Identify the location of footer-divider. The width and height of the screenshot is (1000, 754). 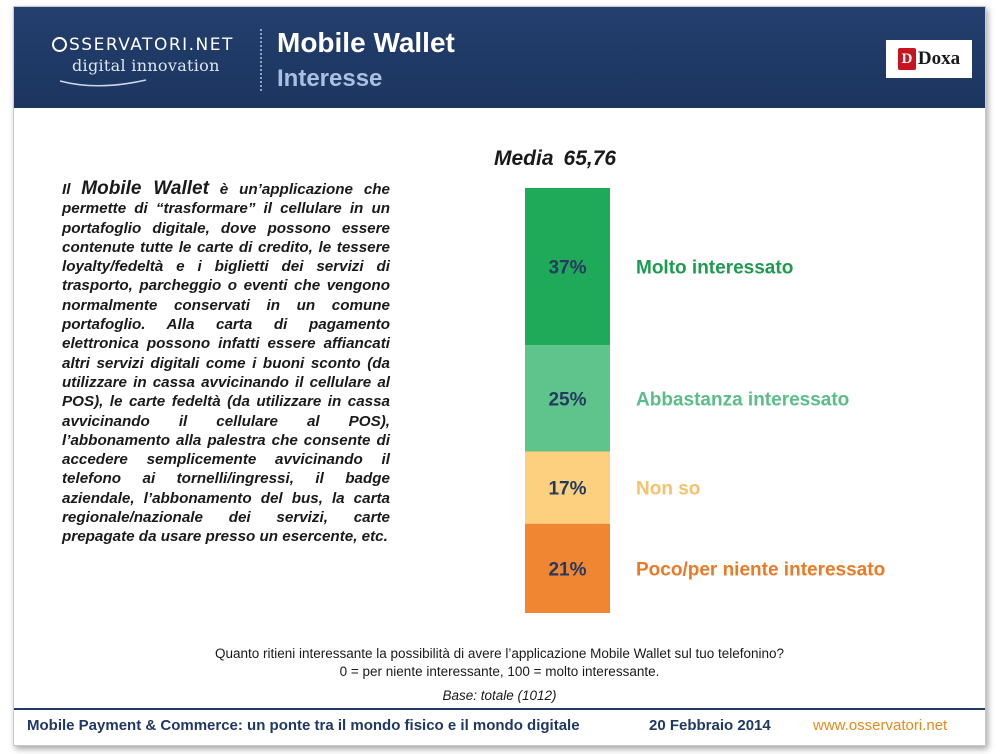
(499, 709).